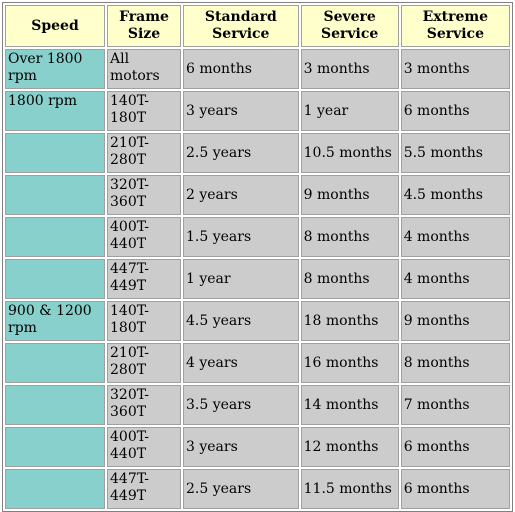  Describe the element at coordinates (455, 26) in the screenshot. I see `header-extreme-service: Extreme Service` at that location.